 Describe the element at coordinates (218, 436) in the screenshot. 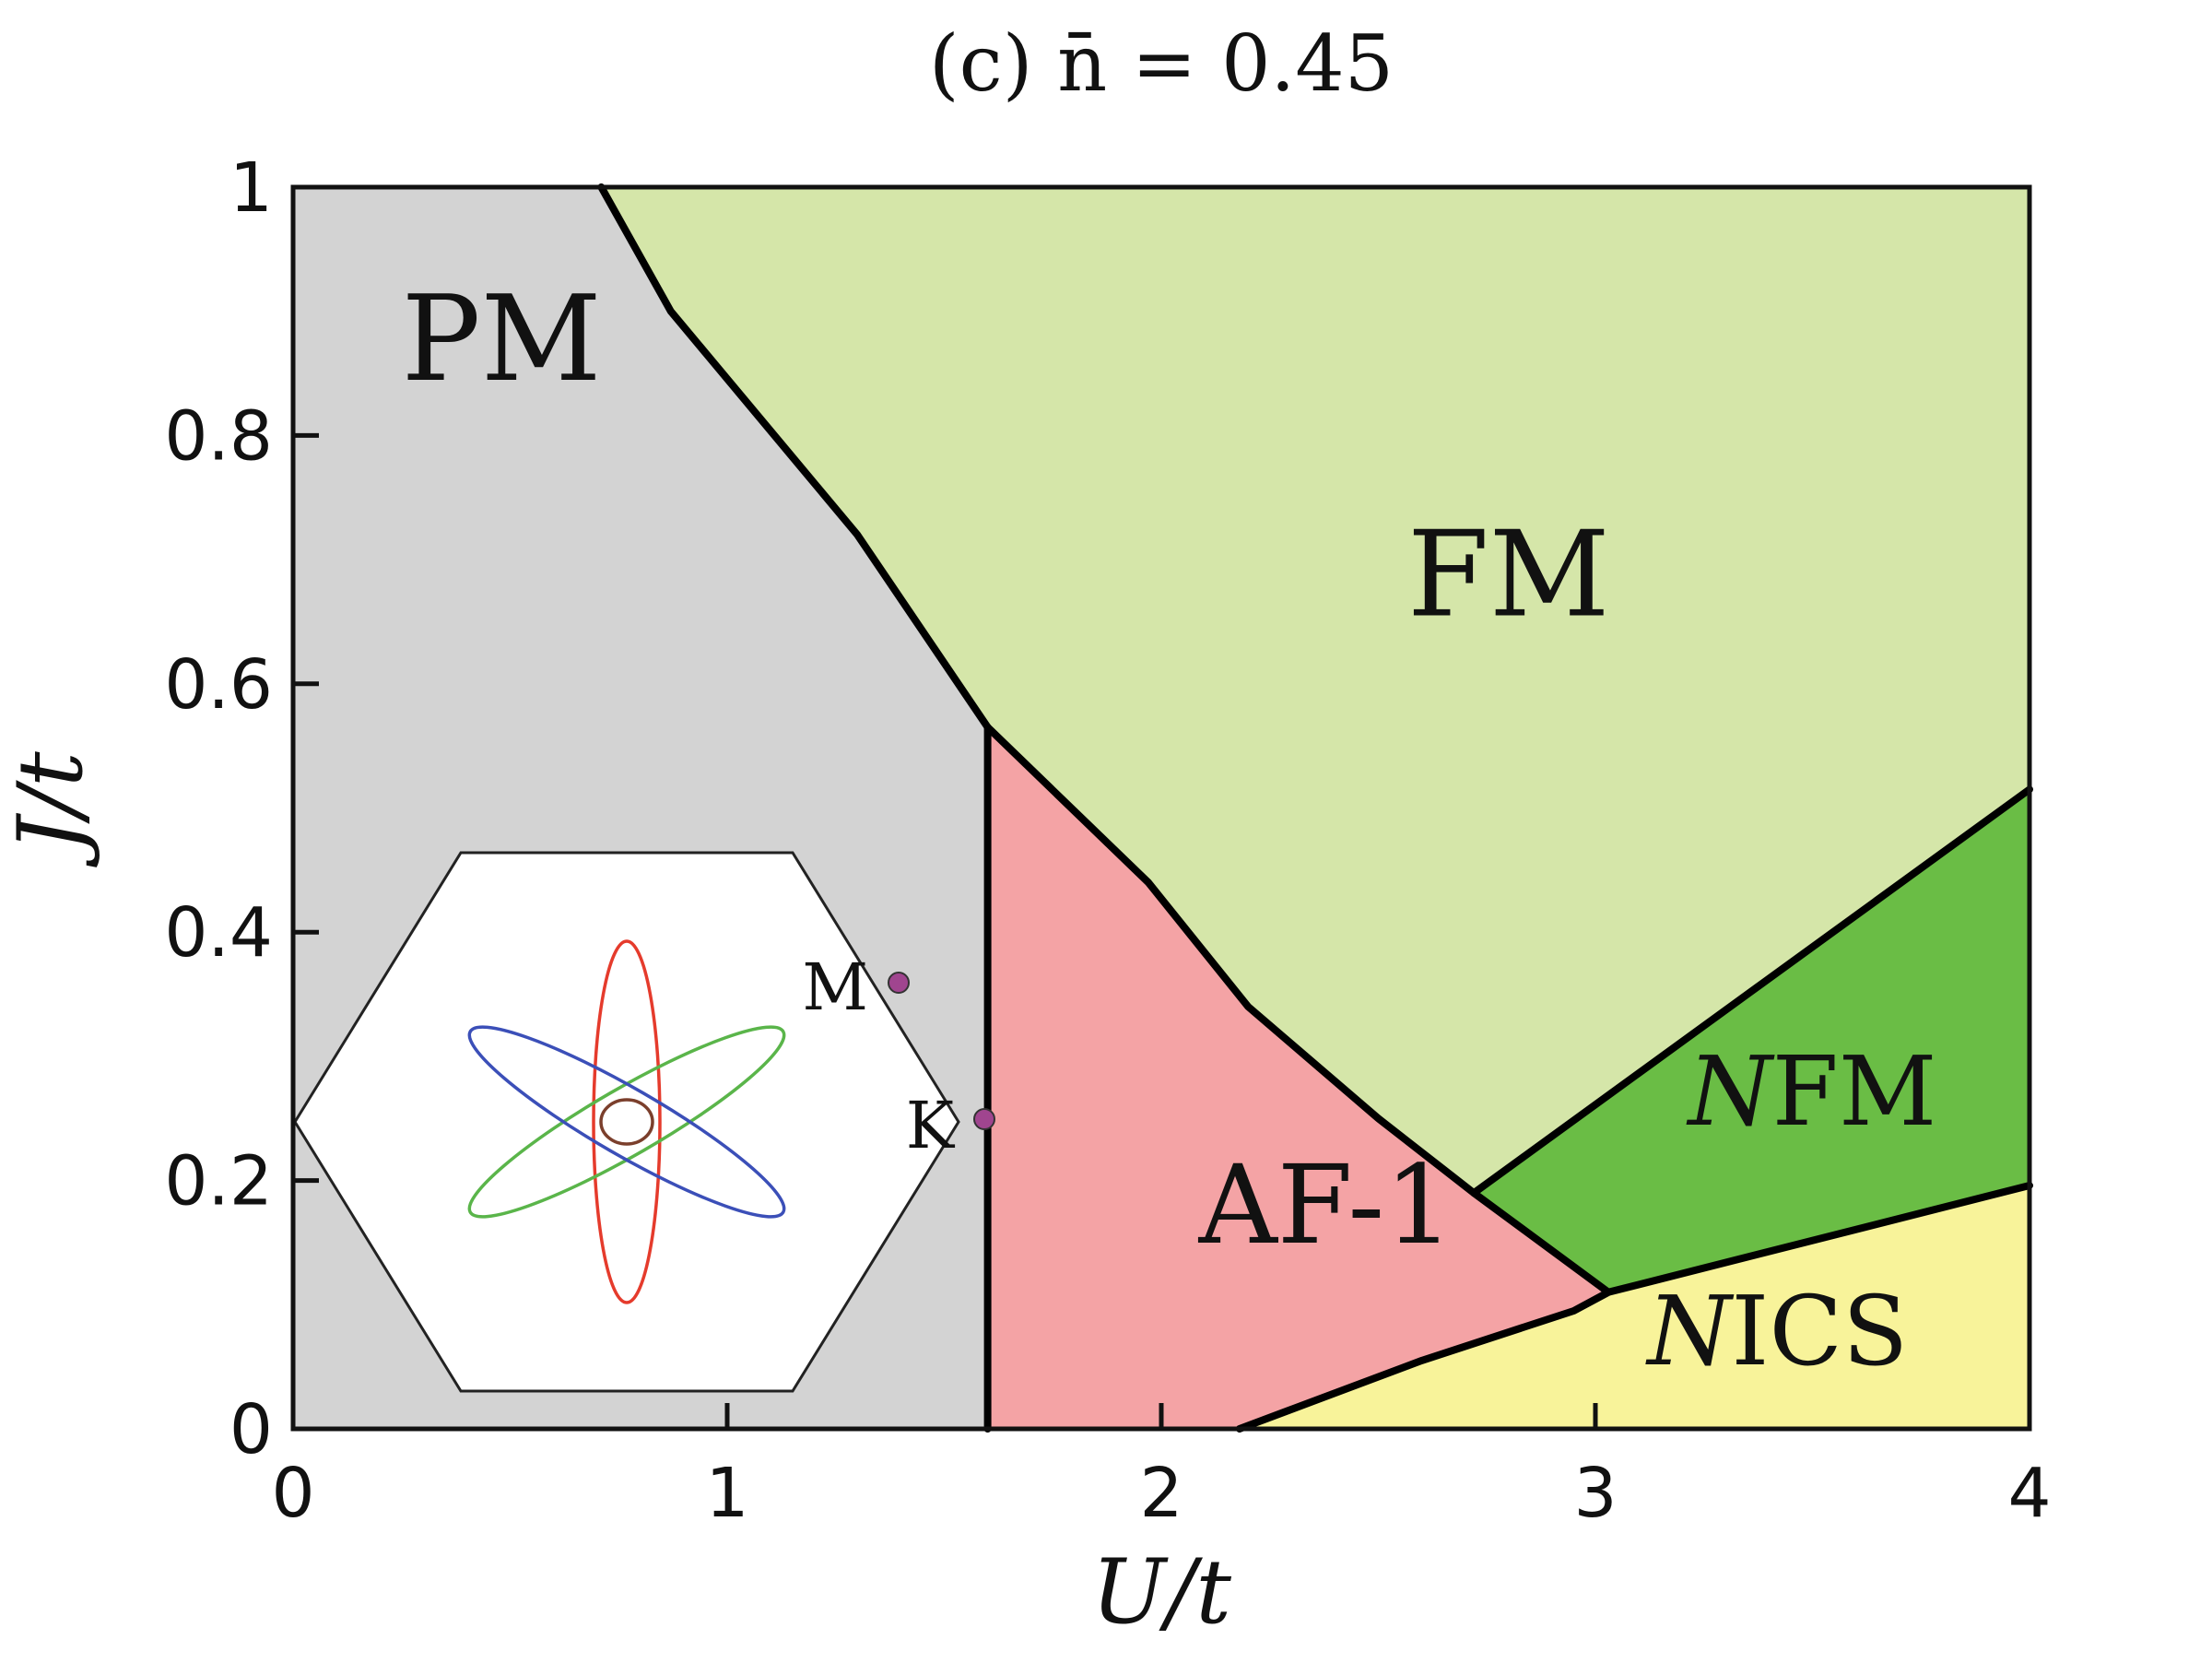

I see `y-tick-label: 0.8` at that location.